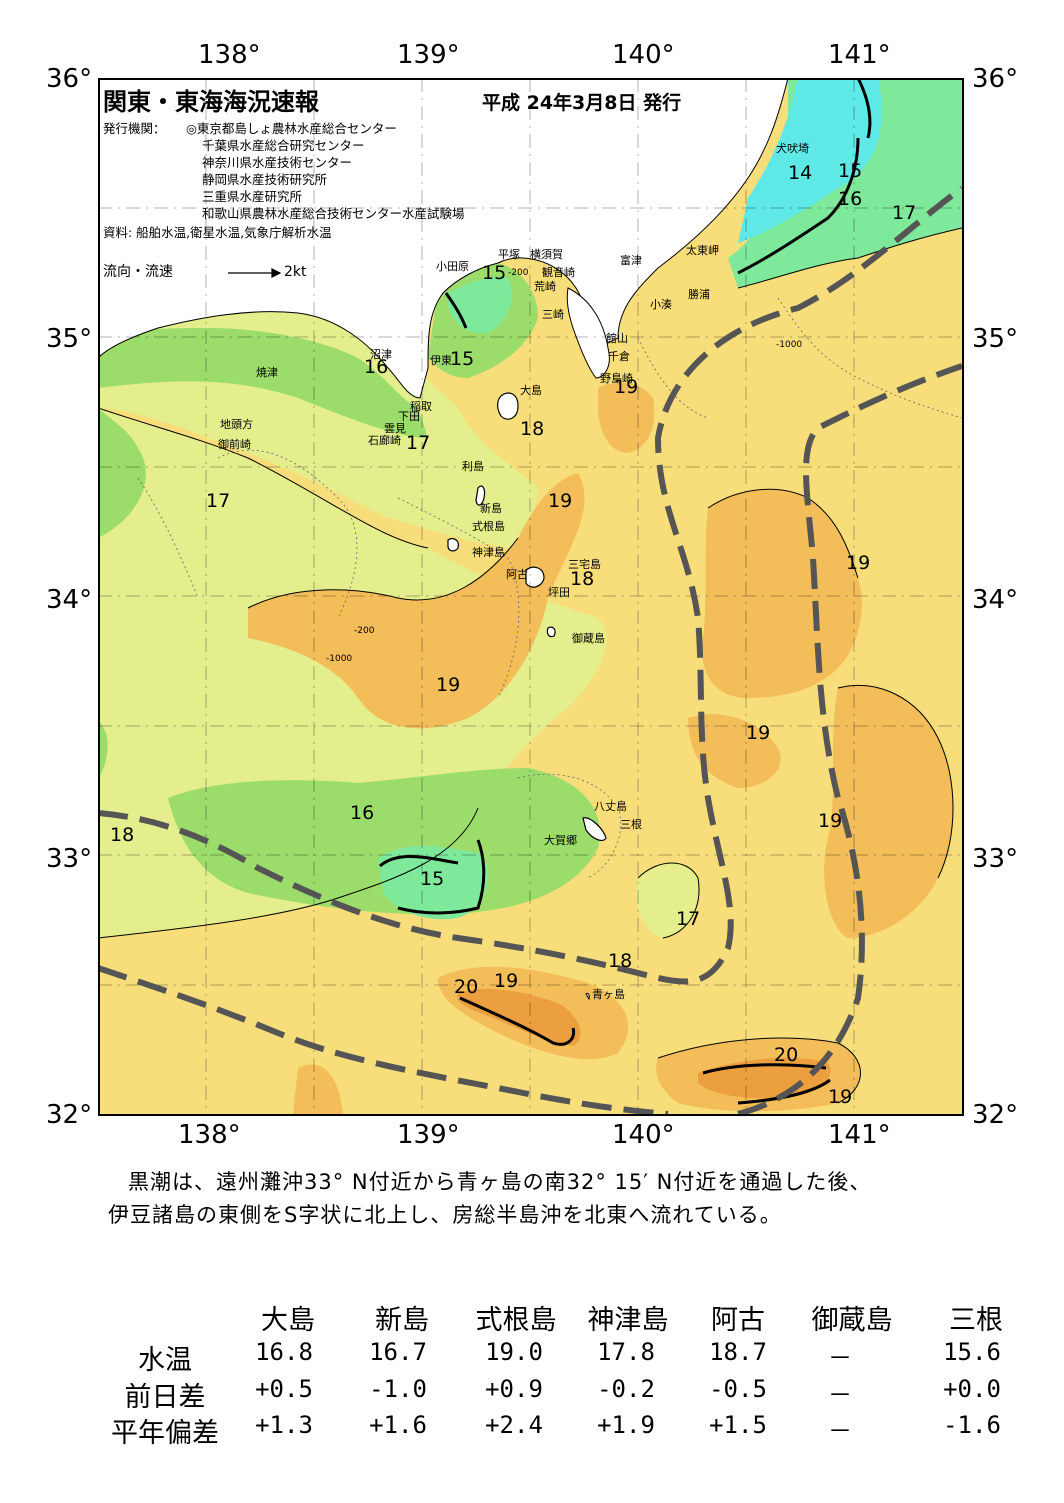 Image resolution: width=1064 pixels, height=1503 pixels. I want to click on temp-label: 20, so click(466, 987).